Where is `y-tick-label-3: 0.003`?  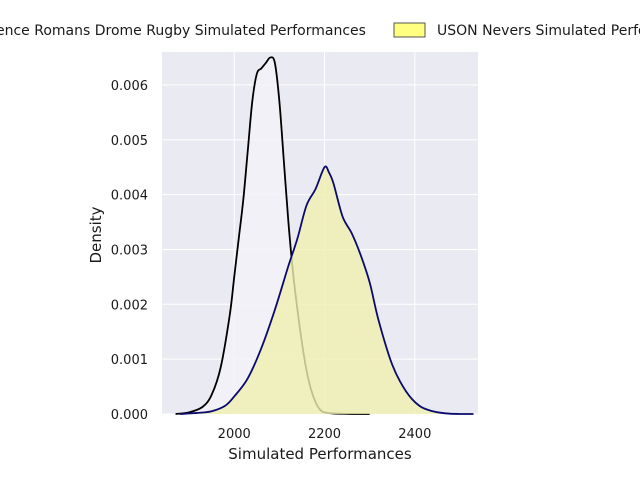 y-tick-label-3: 0.003 is located at coordinates (129, 250).